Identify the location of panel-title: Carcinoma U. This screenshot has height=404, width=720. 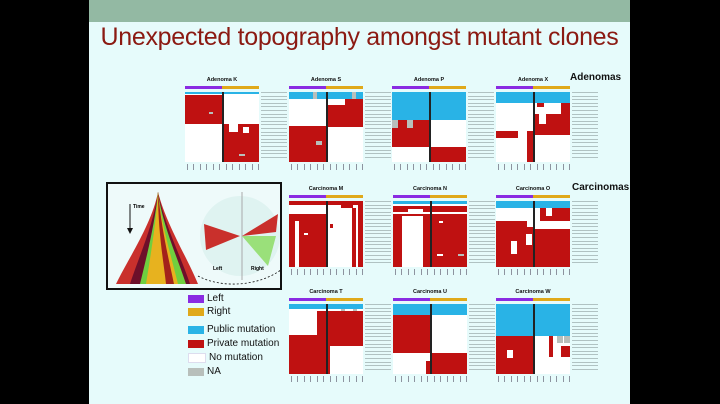
(430, 292).